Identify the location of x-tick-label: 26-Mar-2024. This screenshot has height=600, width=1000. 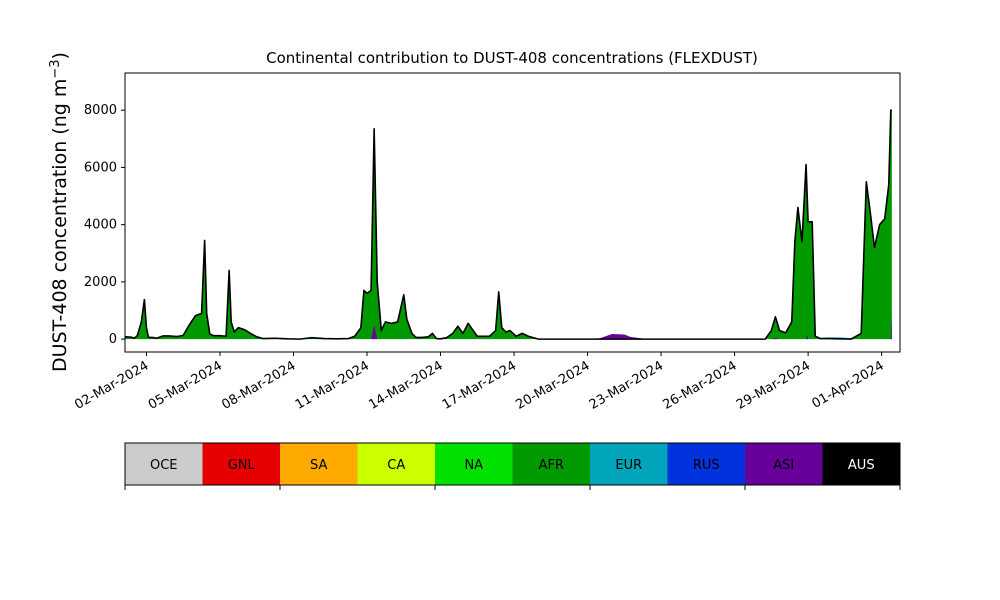
(699, 385).